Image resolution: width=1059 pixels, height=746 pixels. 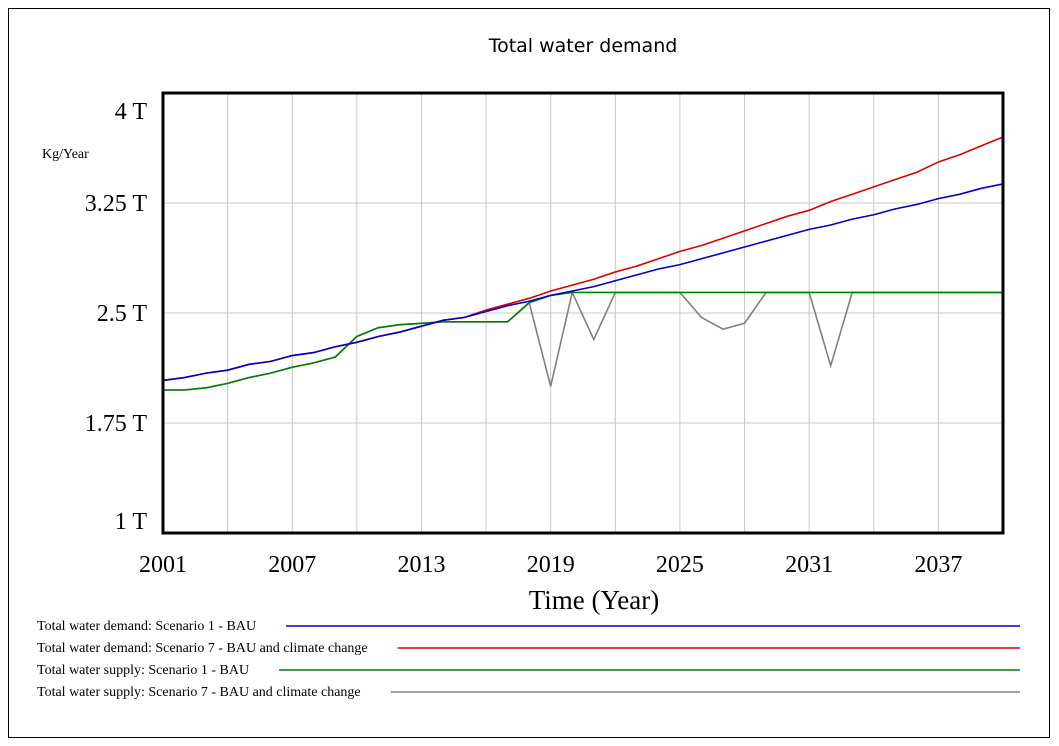 I want to click on x-tick-label: 2019, so click(x=551, y=565).